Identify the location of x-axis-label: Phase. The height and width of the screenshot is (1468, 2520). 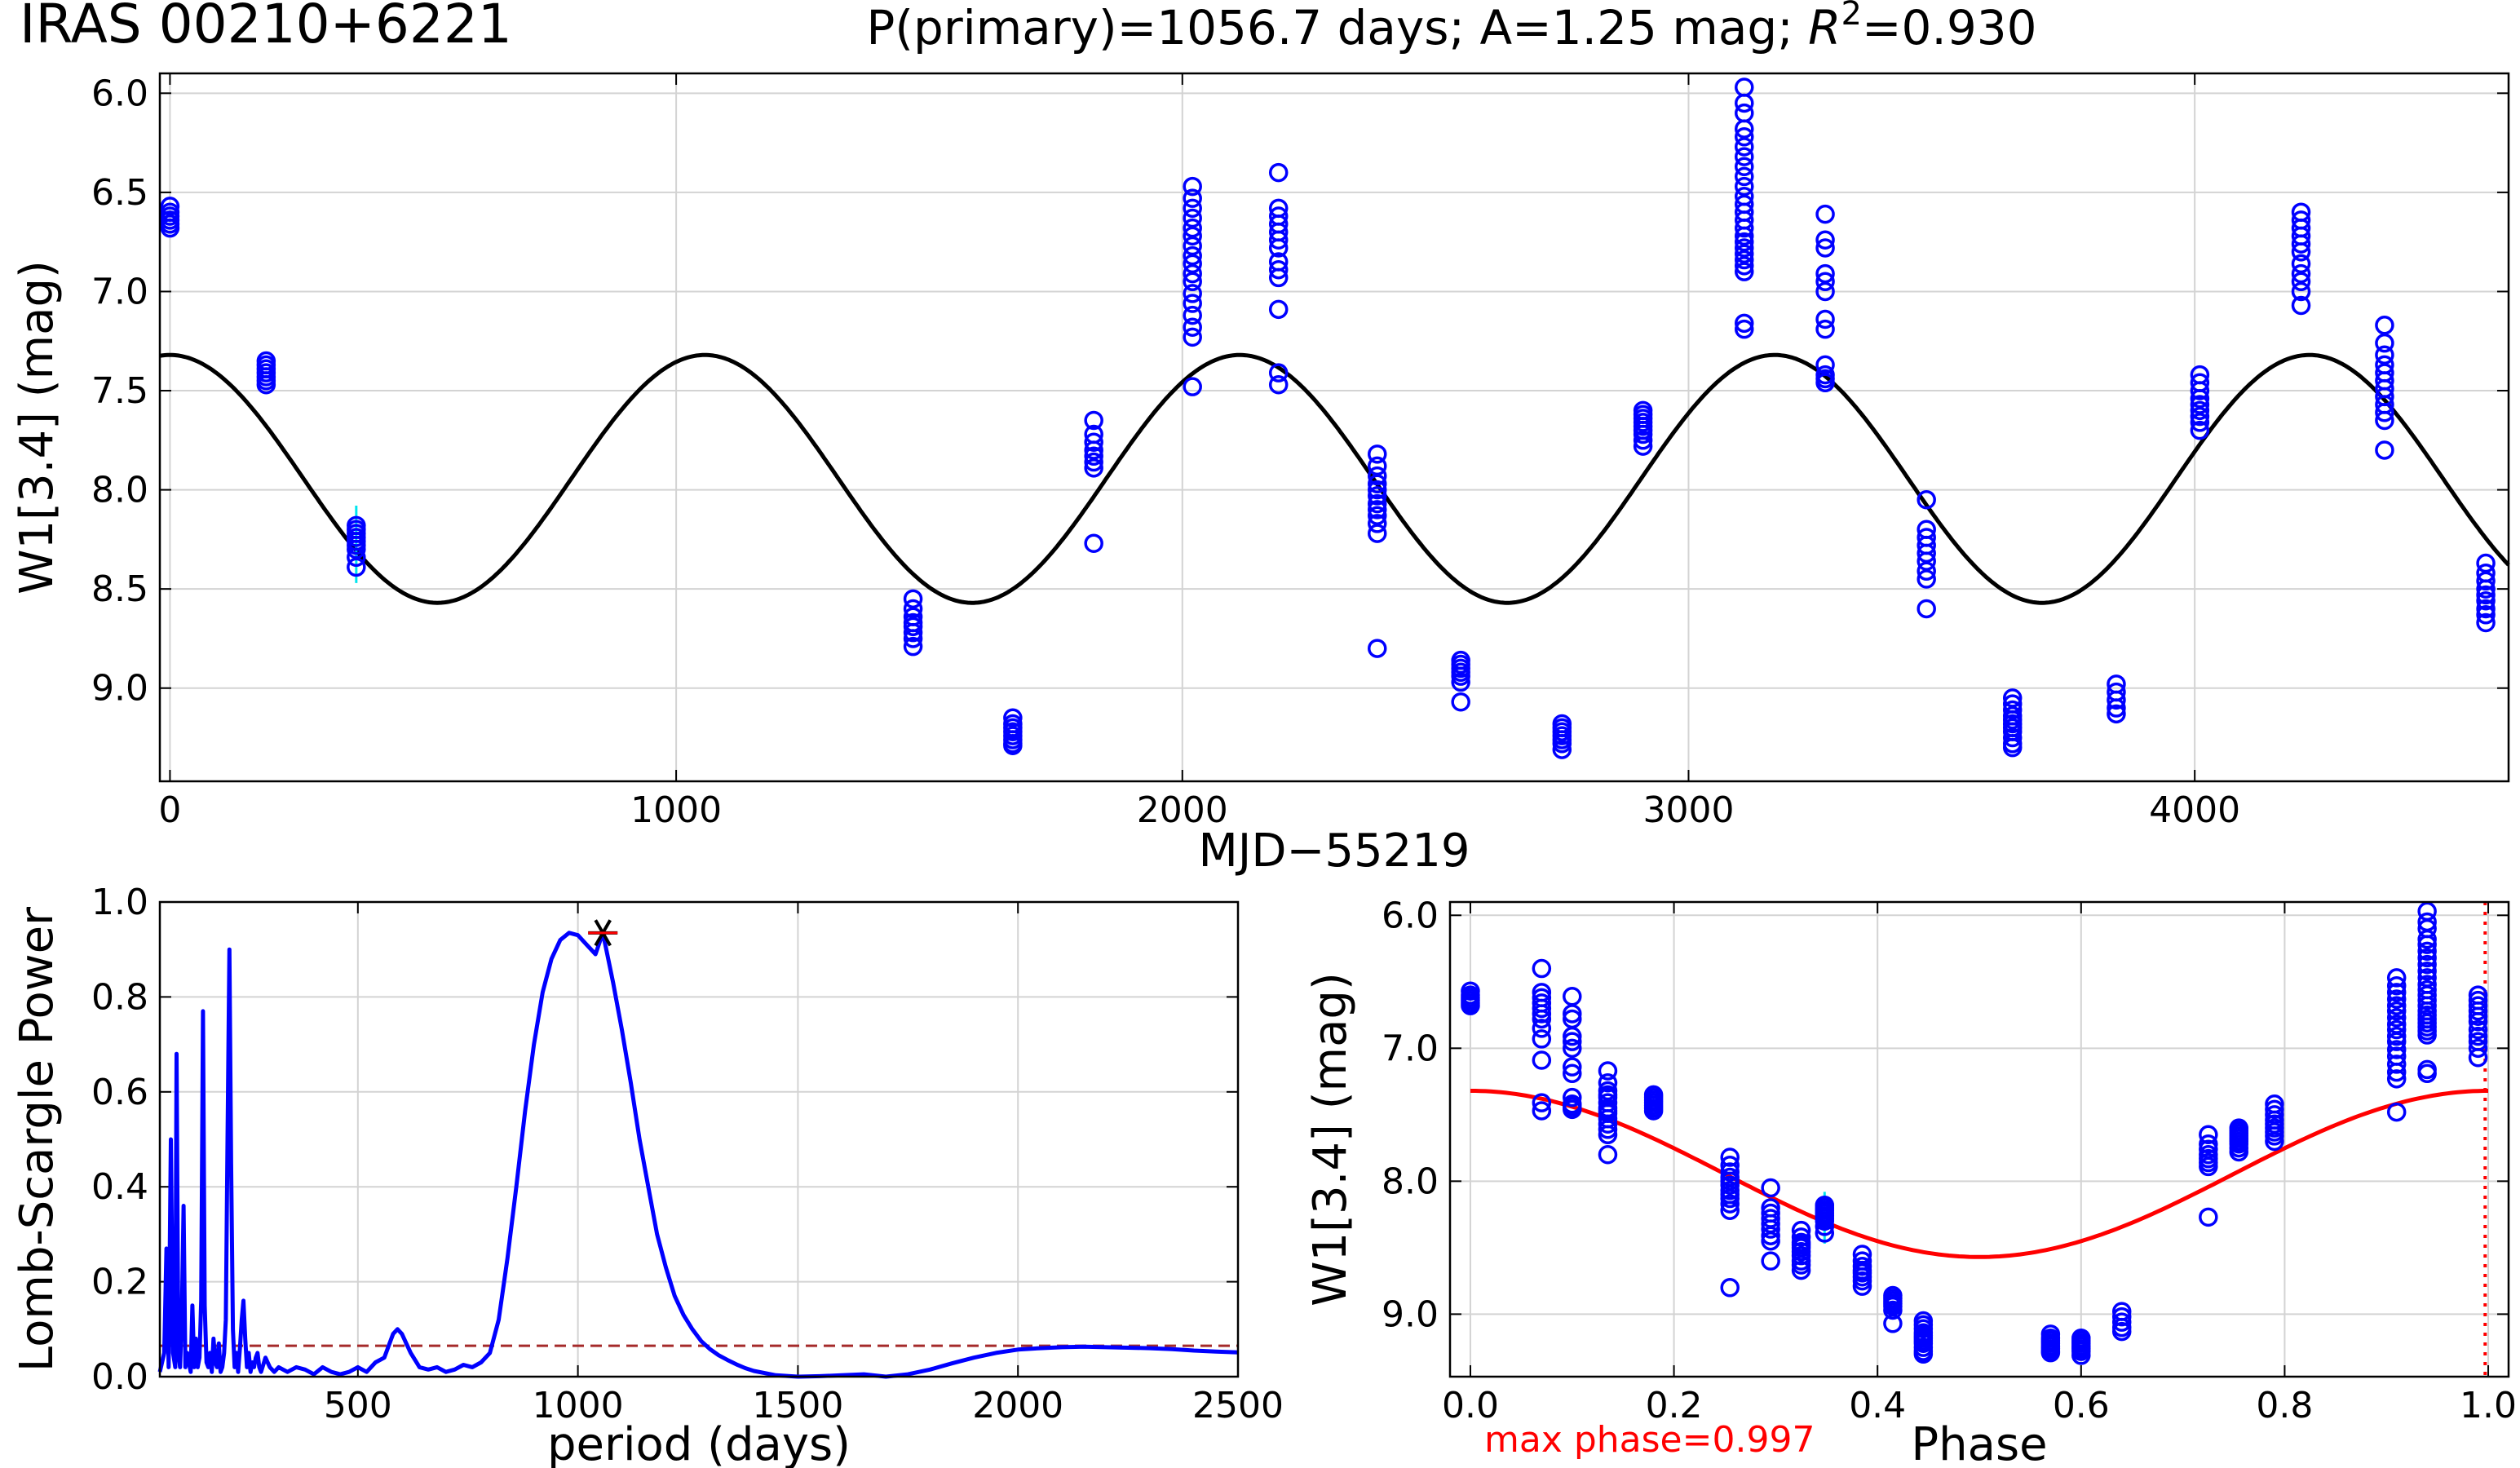
(1979, 1443).